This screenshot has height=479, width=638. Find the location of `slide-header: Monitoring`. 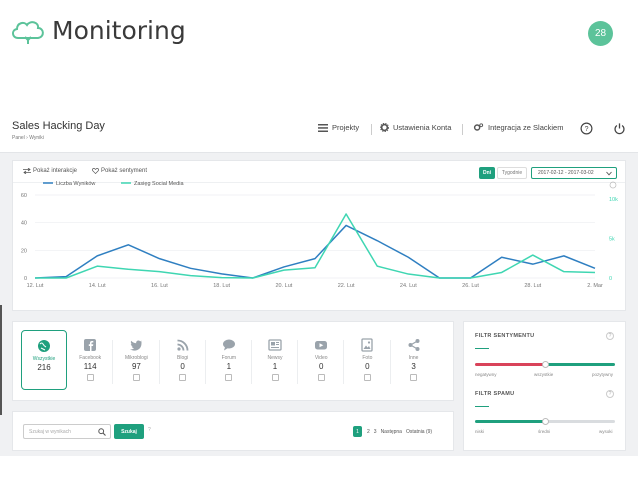

slide-header: Monitoring is located at coordinates (98, 30).